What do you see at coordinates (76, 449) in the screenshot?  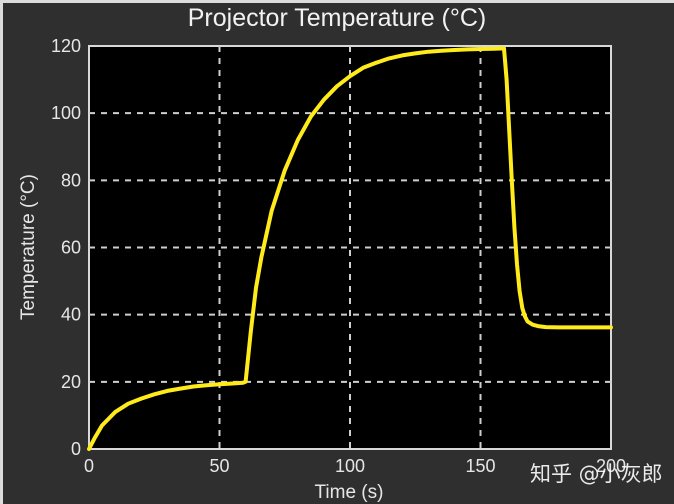 I see `y-tick-label: 0` at bounding box center [76, 449].